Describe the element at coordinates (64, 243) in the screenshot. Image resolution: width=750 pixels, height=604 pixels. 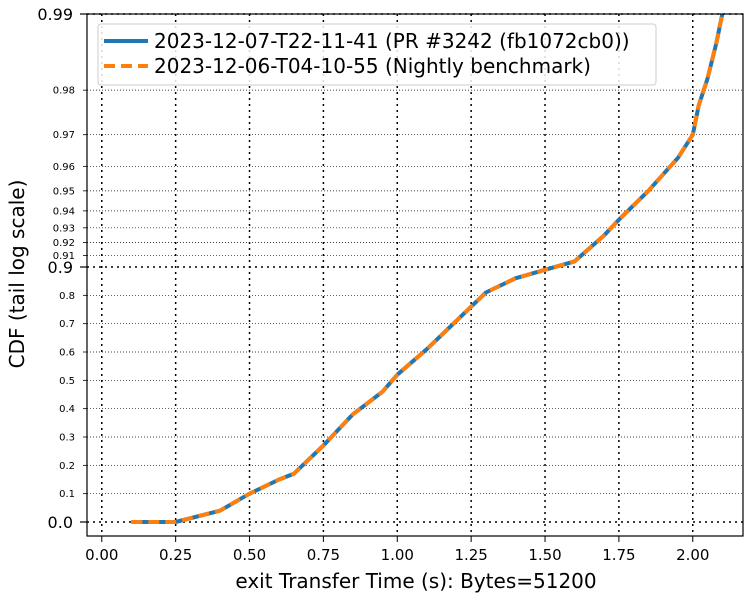
I see `y-minor-tick-label: 0.92` at that location.